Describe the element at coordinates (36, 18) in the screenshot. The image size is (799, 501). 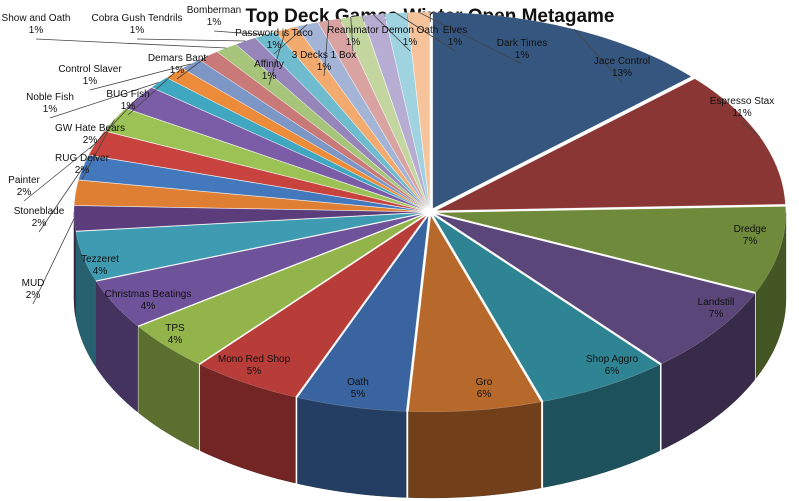
I see `slice-label-show-and-oath: Show and Oath` at that location.